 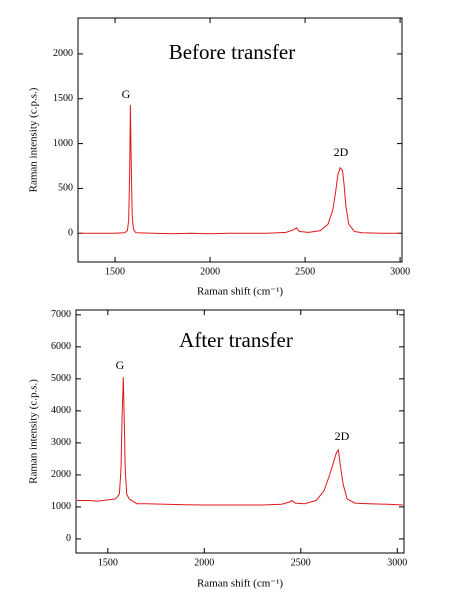 What do you see at coordinates (232, 52) in the screenshot?
I see `chart-title: Before transfer` at bounding box center [232, 52].